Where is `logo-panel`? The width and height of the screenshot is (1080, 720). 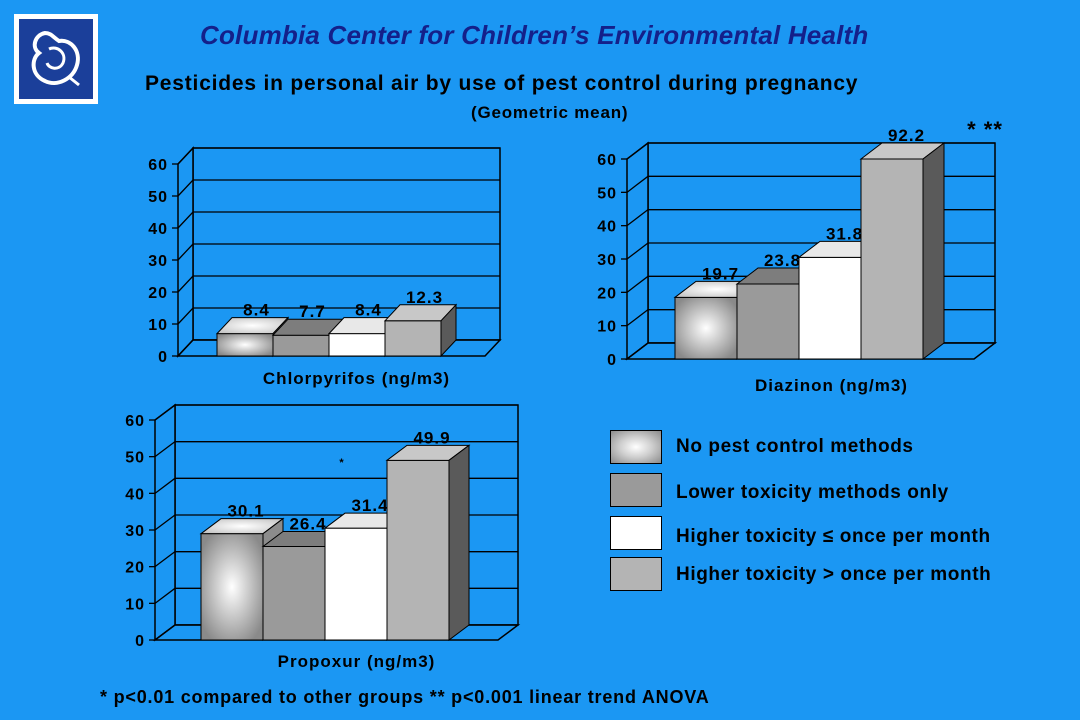 logo-panel is located at coordinates (56, 59).